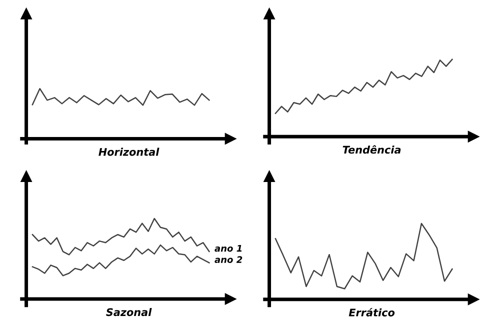 The image size is (486, 332). What do you see at coordinates (371, 149) in the screenshot?
I see `x-axis-title: Tendência` at bounding box center [371, 149].